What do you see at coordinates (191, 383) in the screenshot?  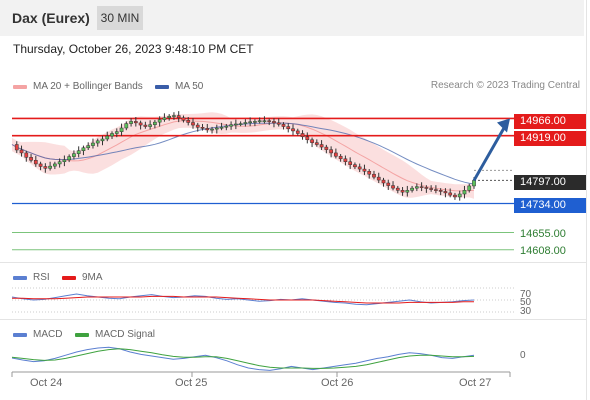 I see `x-tick-oct25: Oct 25` at bounding box center [191, 383].